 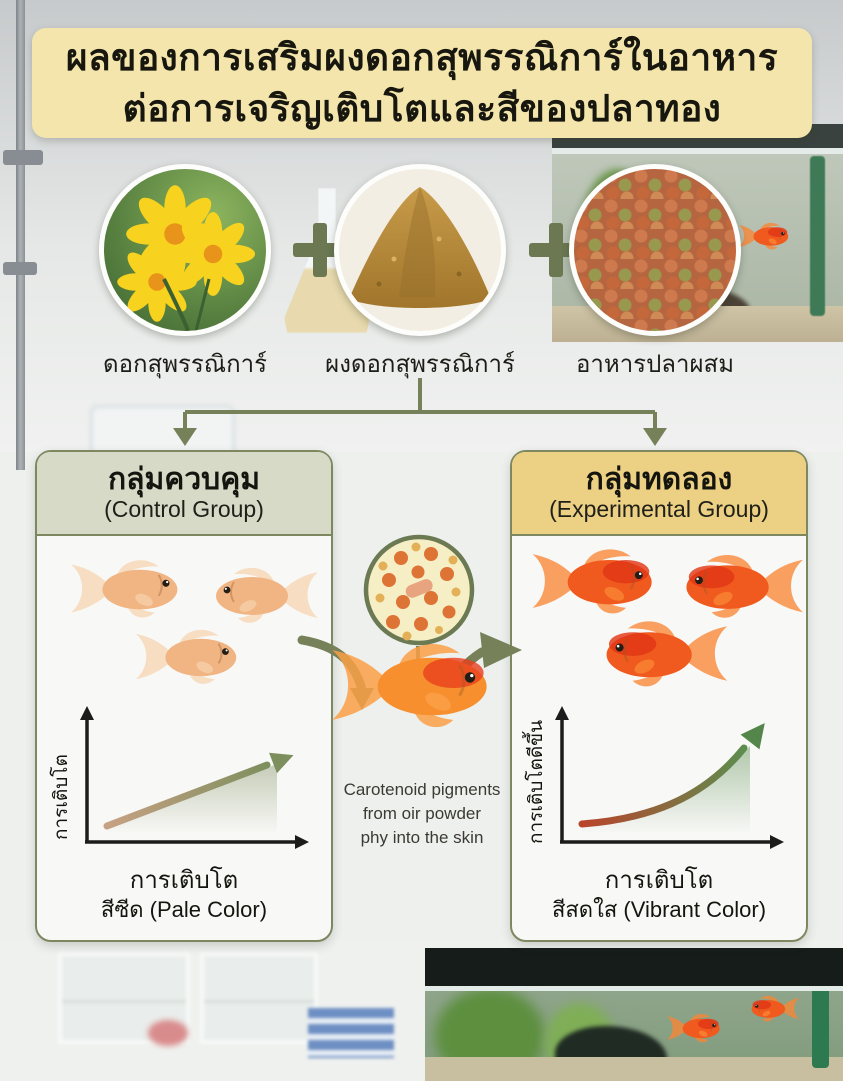 I want to click on title-line-2: ต่อการเจริญเติบโตและสีของปลาทอง, so click(x=422, y=108).